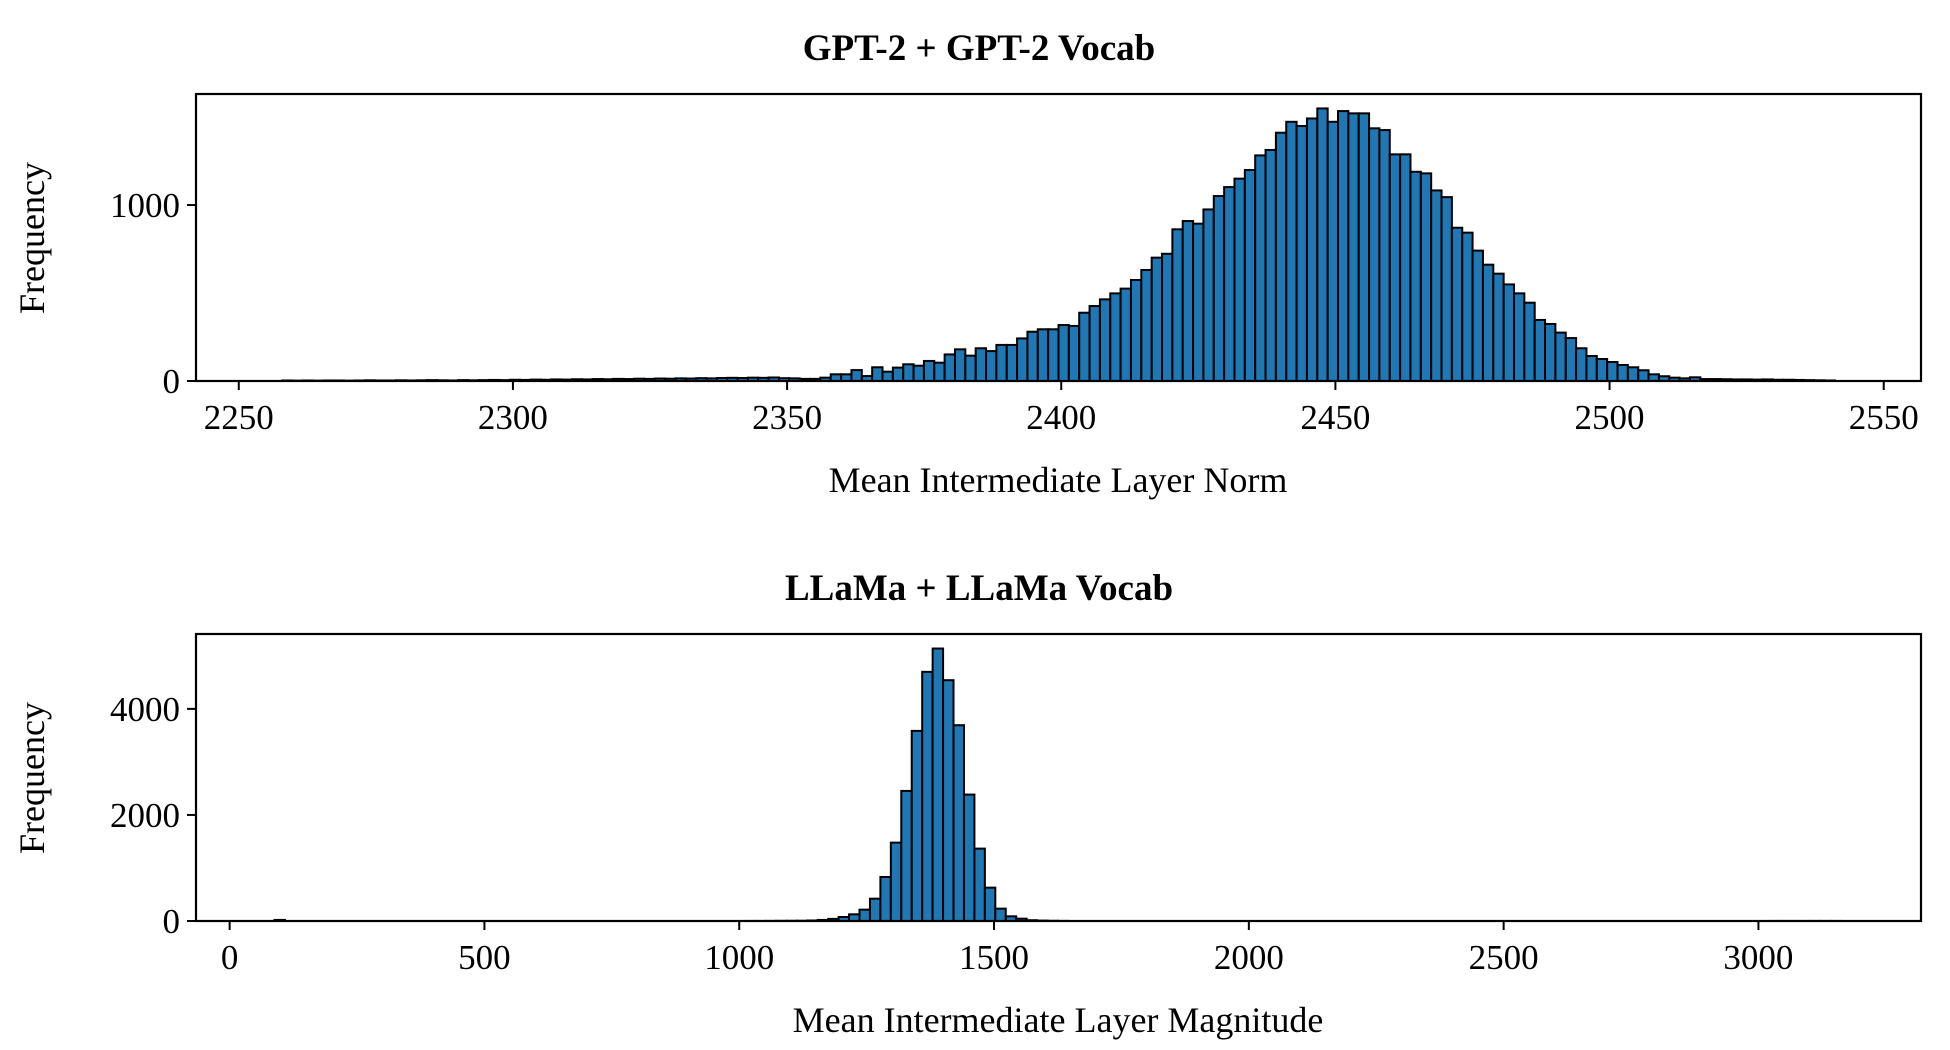 This screenshot has height=1050, width=1950. Describe the element at coordinates (32, 238) in the screenshot. I see `y-axis-label: Frequency` at that location.